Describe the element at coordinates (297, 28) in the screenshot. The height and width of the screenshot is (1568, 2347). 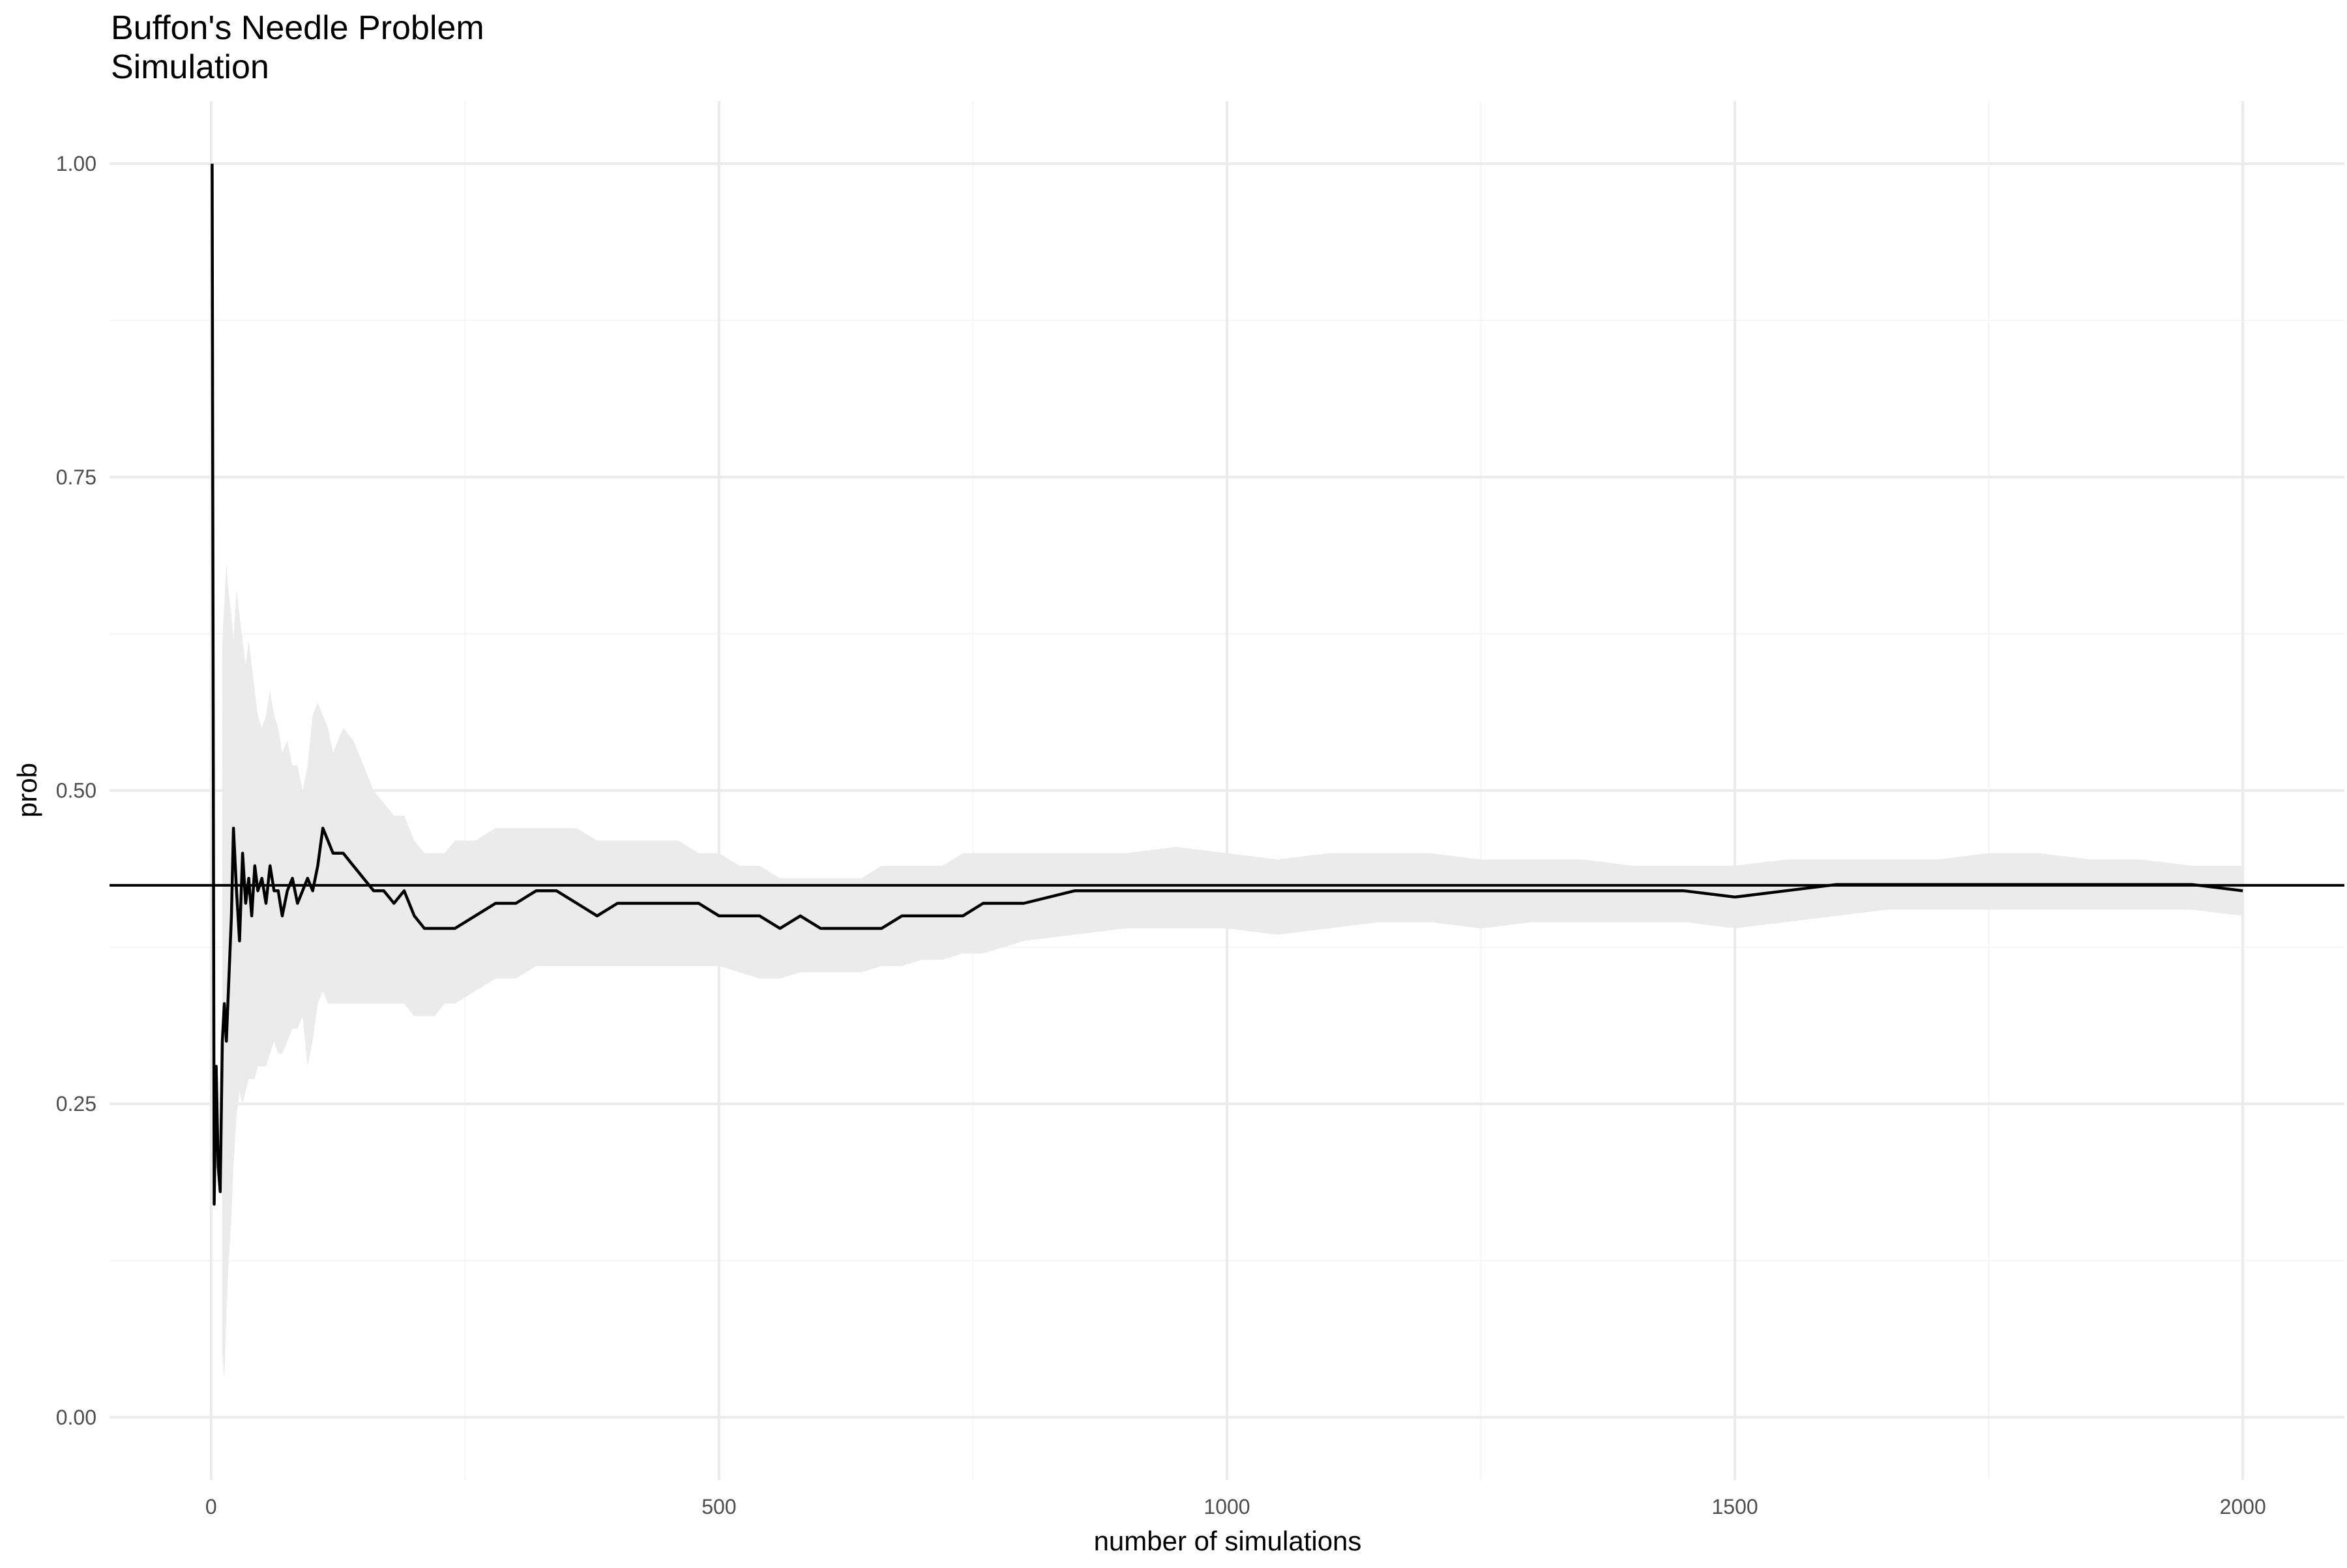
I see `chart-title: Buffon's Needle Problem` at that location.